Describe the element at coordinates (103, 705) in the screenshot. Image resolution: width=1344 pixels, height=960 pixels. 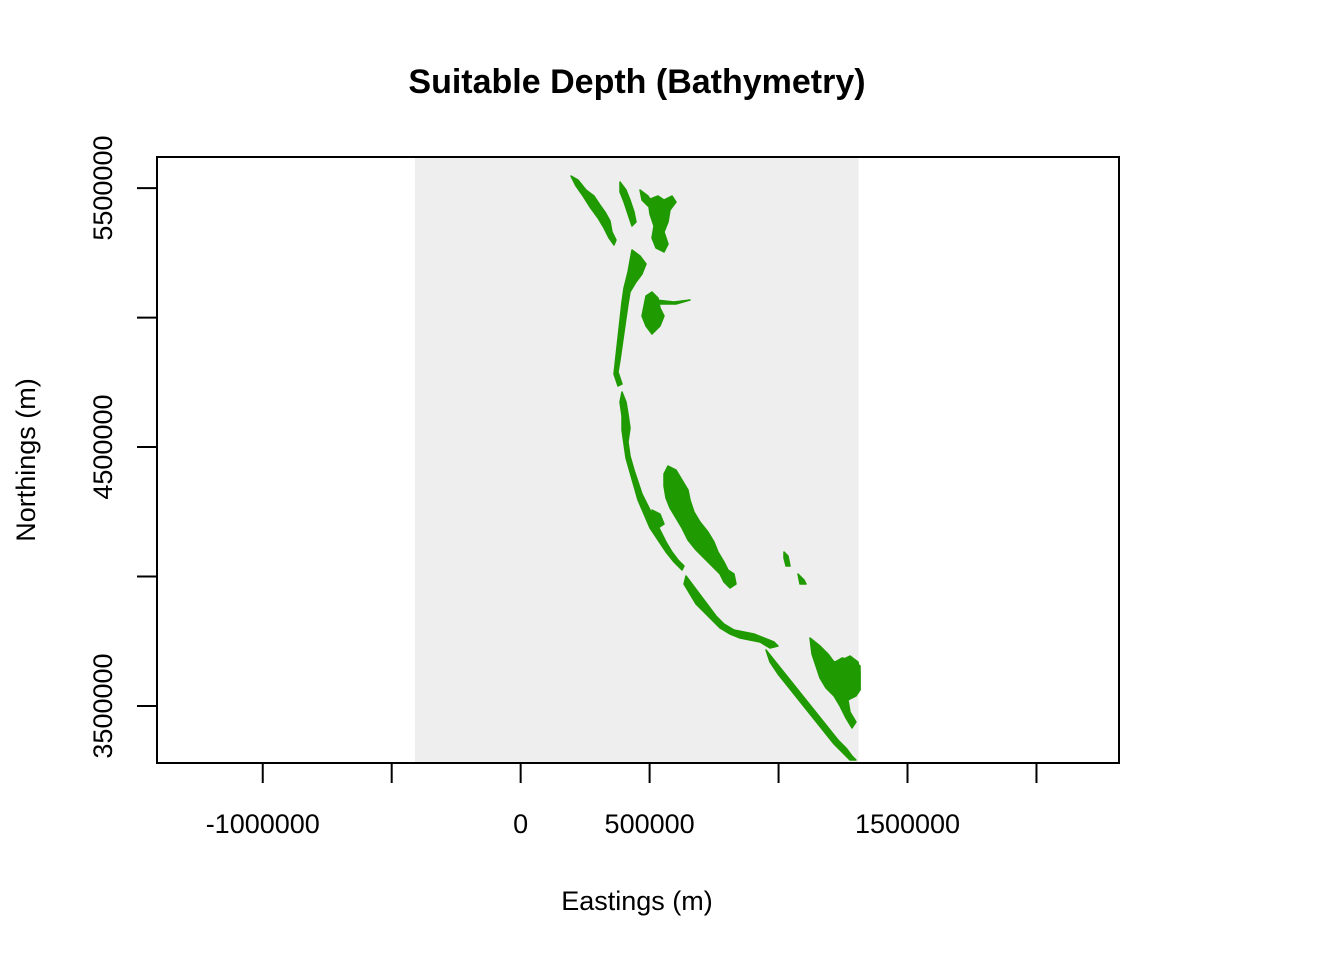
I see `y-tick-label: 3500000` at that location.